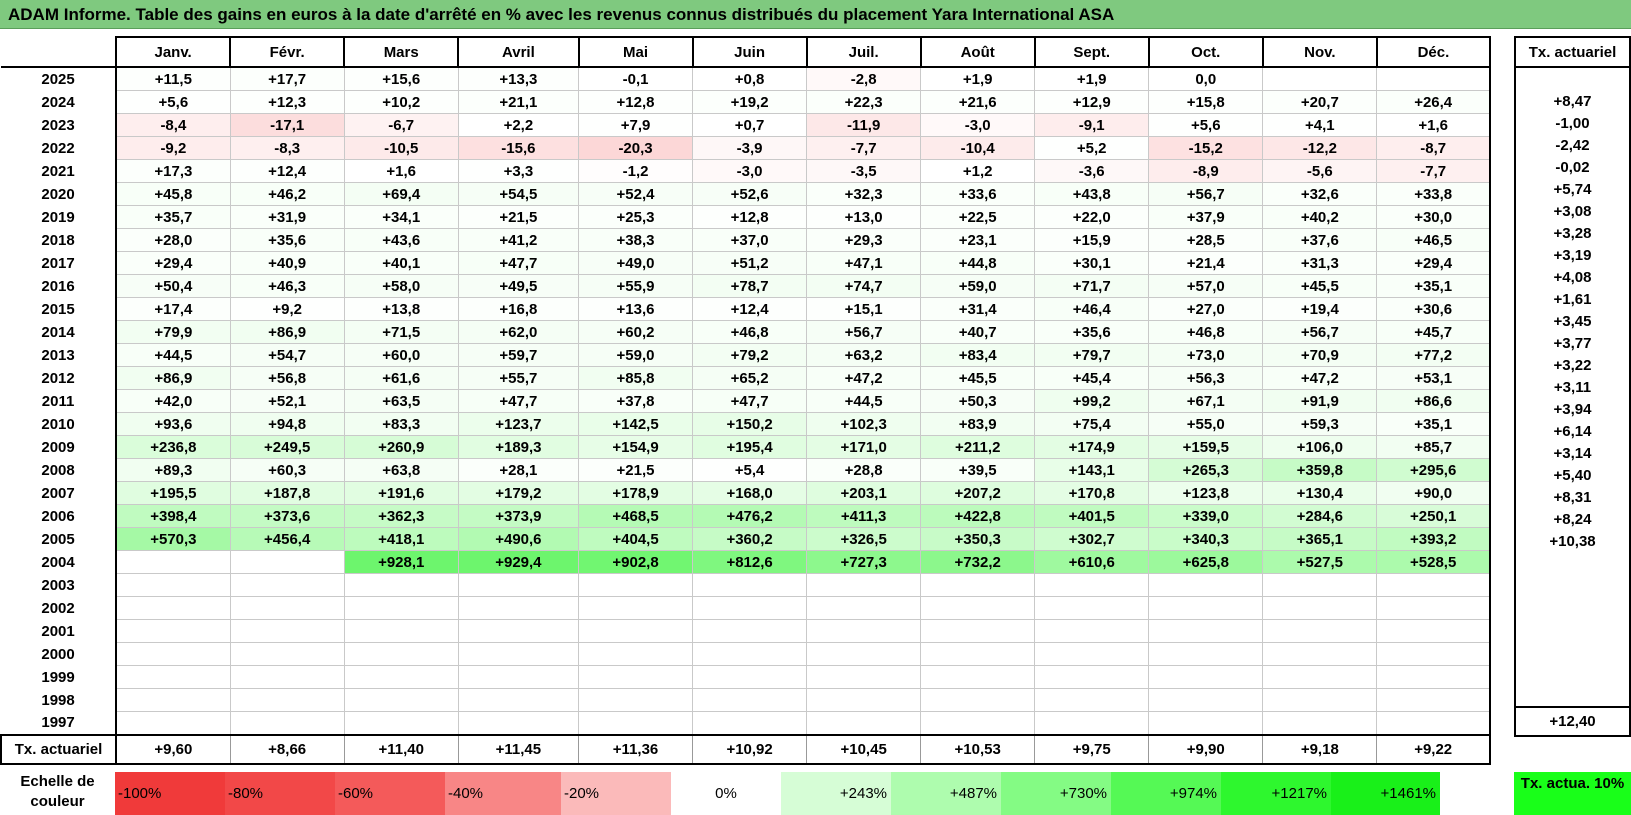 This screenshot has height=815, width=1631. I want to click on gain-cell: +250,1, so click(1434, 516).